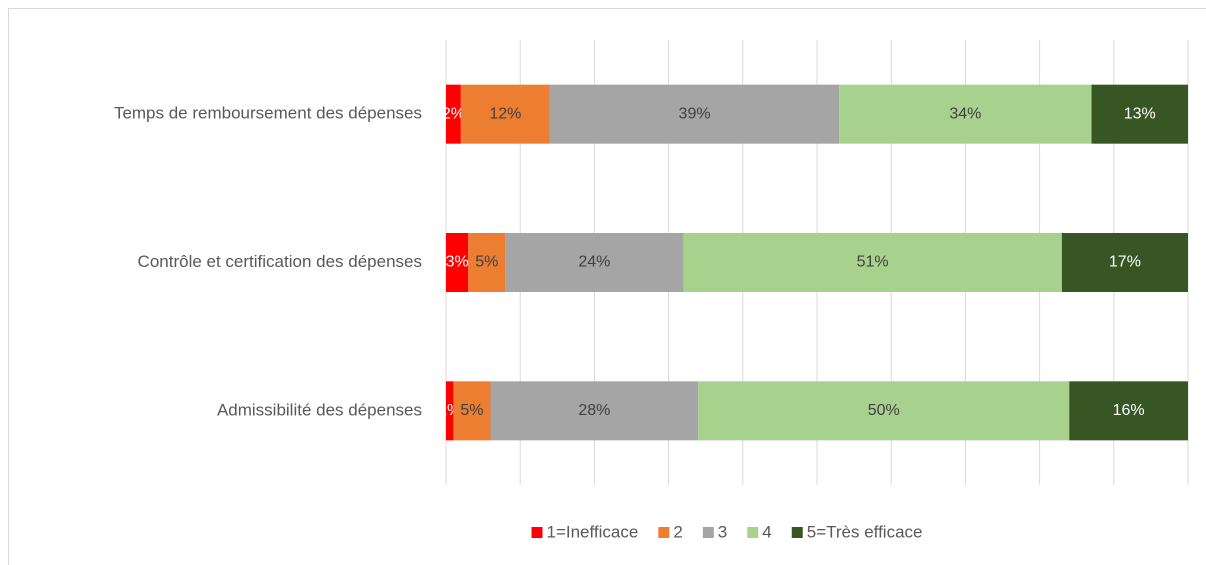 Image resolution: width=1206 pixels, height=565 pixels. What do you see at coordinates (677, 531) in the screenshot?
I see `legend-label: 2` at bounding box center [677, 531].